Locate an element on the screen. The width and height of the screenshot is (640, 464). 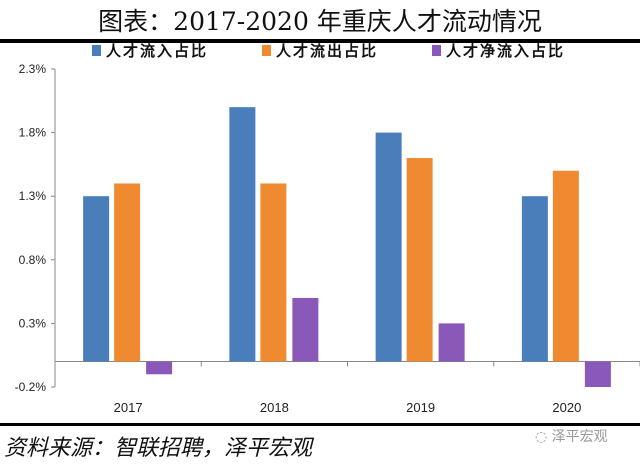
legend-label: 人才流出占比 is located at coordinates (327, 51).